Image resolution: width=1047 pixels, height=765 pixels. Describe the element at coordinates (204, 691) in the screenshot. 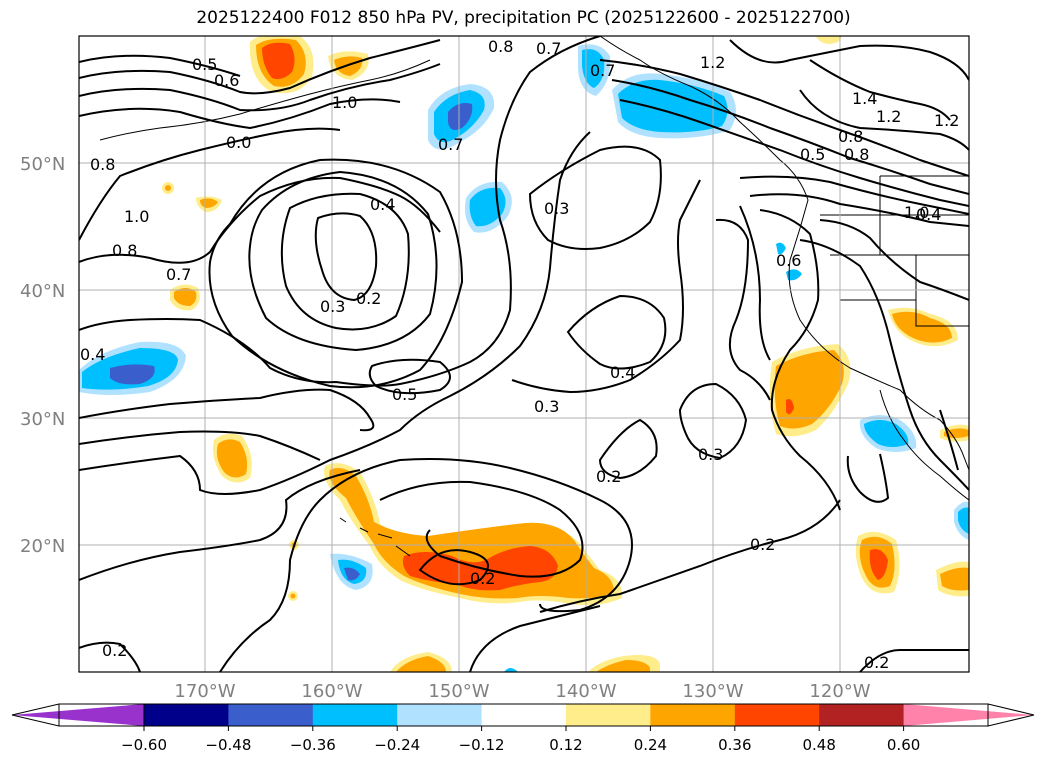

I see `lon-label: 170°W` at that location.